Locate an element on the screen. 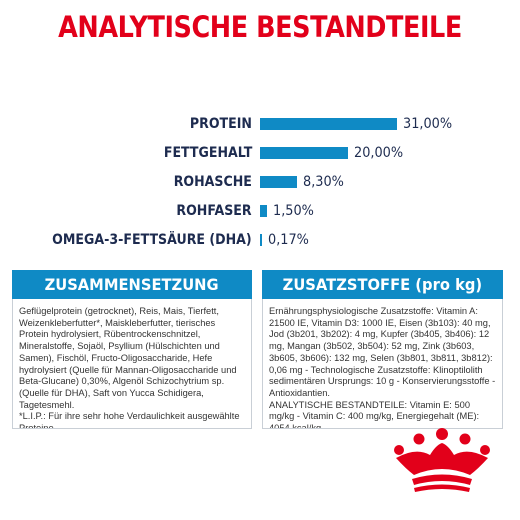 The height and width of the screenshot is (520, 520). zusammensetzung-header: ZUSAMMENSETZUNG is located at coordinates (132, 284).